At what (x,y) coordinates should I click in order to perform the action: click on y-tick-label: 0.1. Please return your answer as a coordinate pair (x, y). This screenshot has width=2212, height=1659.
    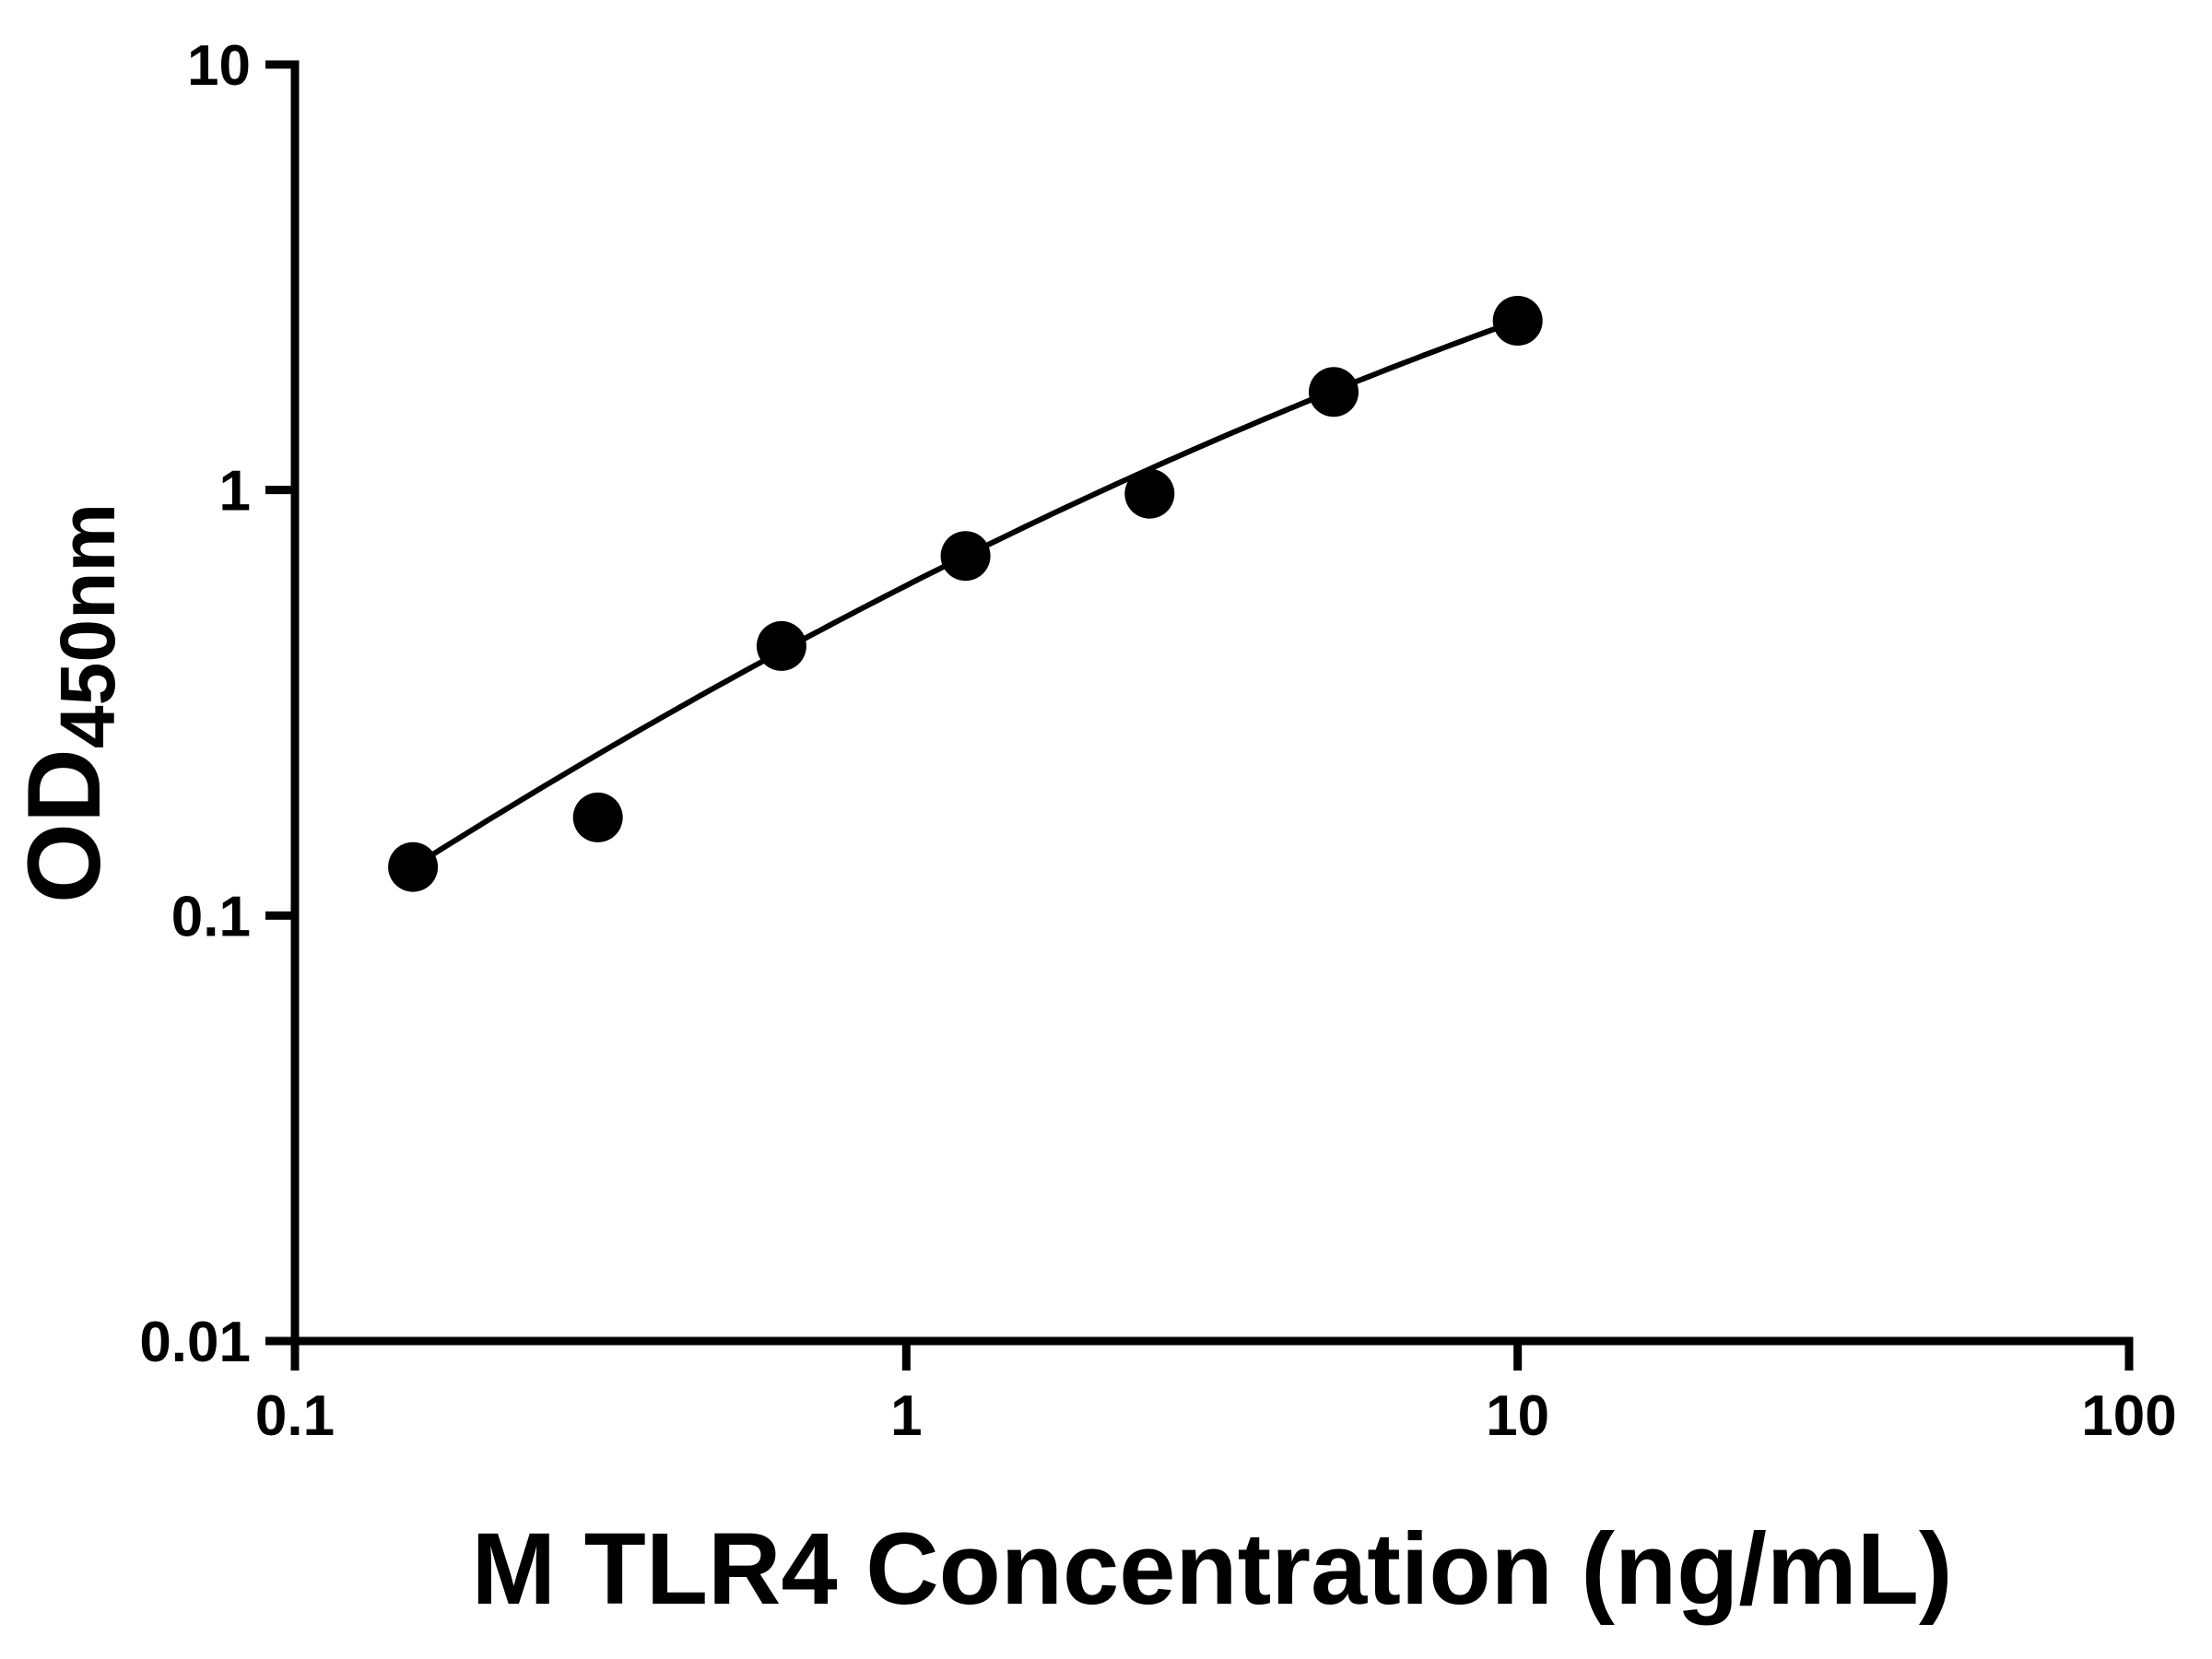
    Looking at the image, I should click on (211, 916).